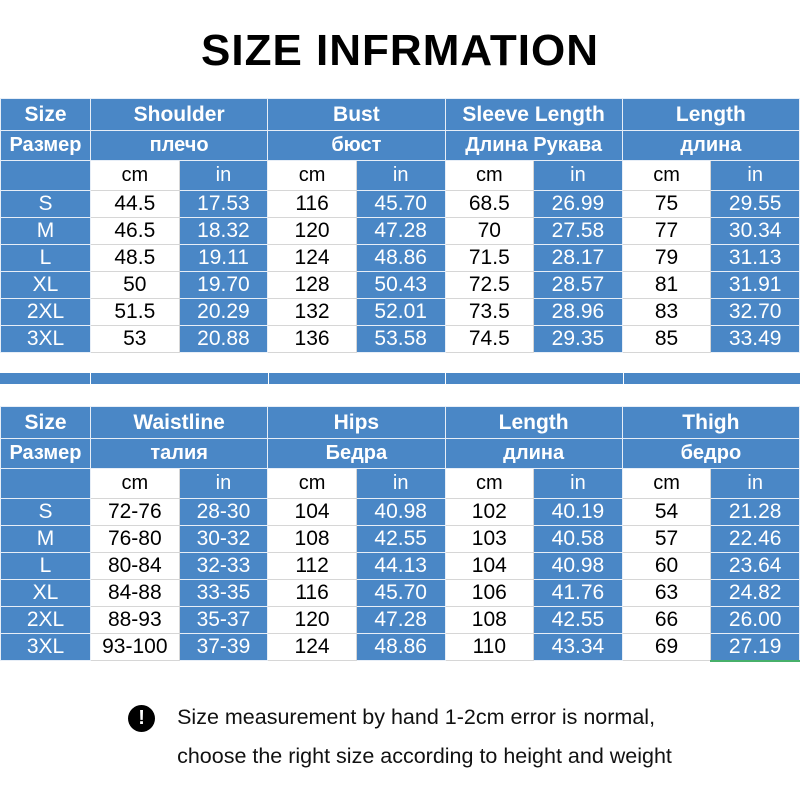 This screenshot has width=800, height=800. Describe the element at coordinates (312, 566) in the screenshot. I see `value-cm-cell: 112` at that location.